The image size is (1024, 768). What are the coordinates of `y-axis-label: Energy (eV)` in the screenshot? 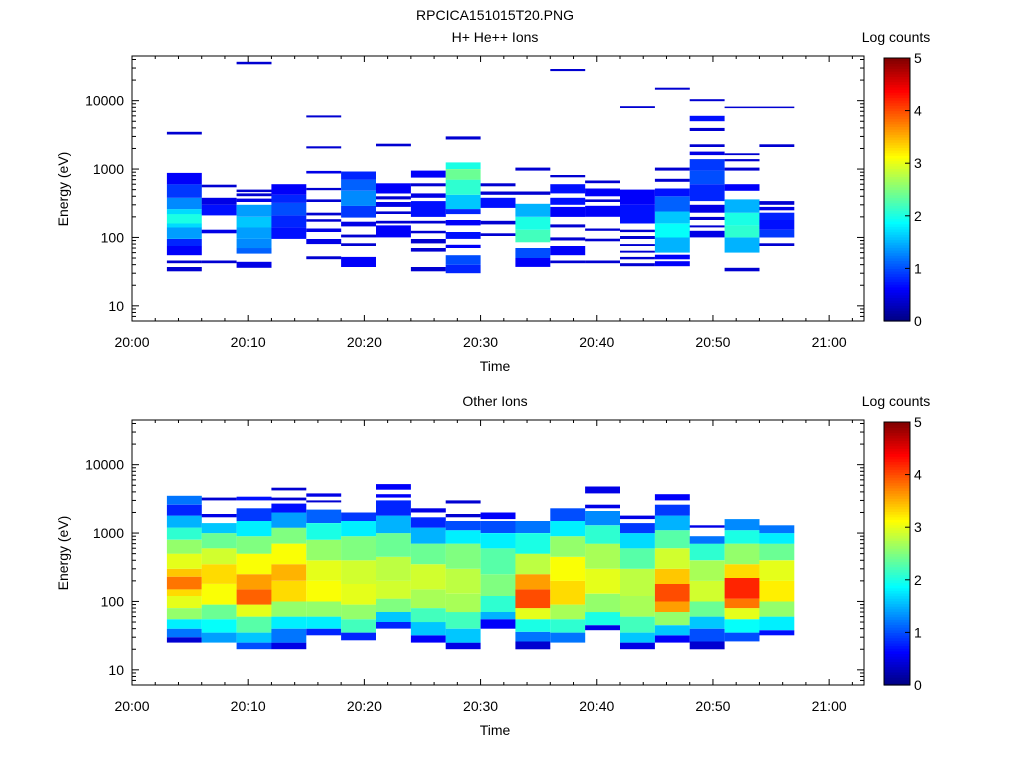 It's located at (63, 553).